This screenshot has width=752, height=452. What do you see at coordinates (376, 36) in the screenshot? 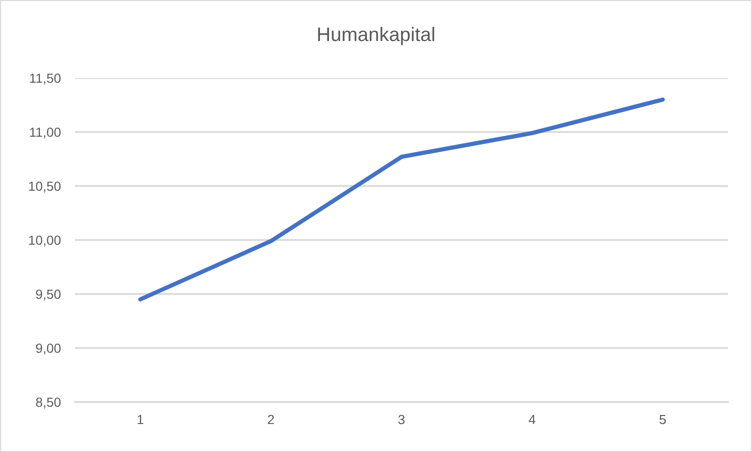
I see `chart-title: Humankapital` at bounding box center [376, 36].